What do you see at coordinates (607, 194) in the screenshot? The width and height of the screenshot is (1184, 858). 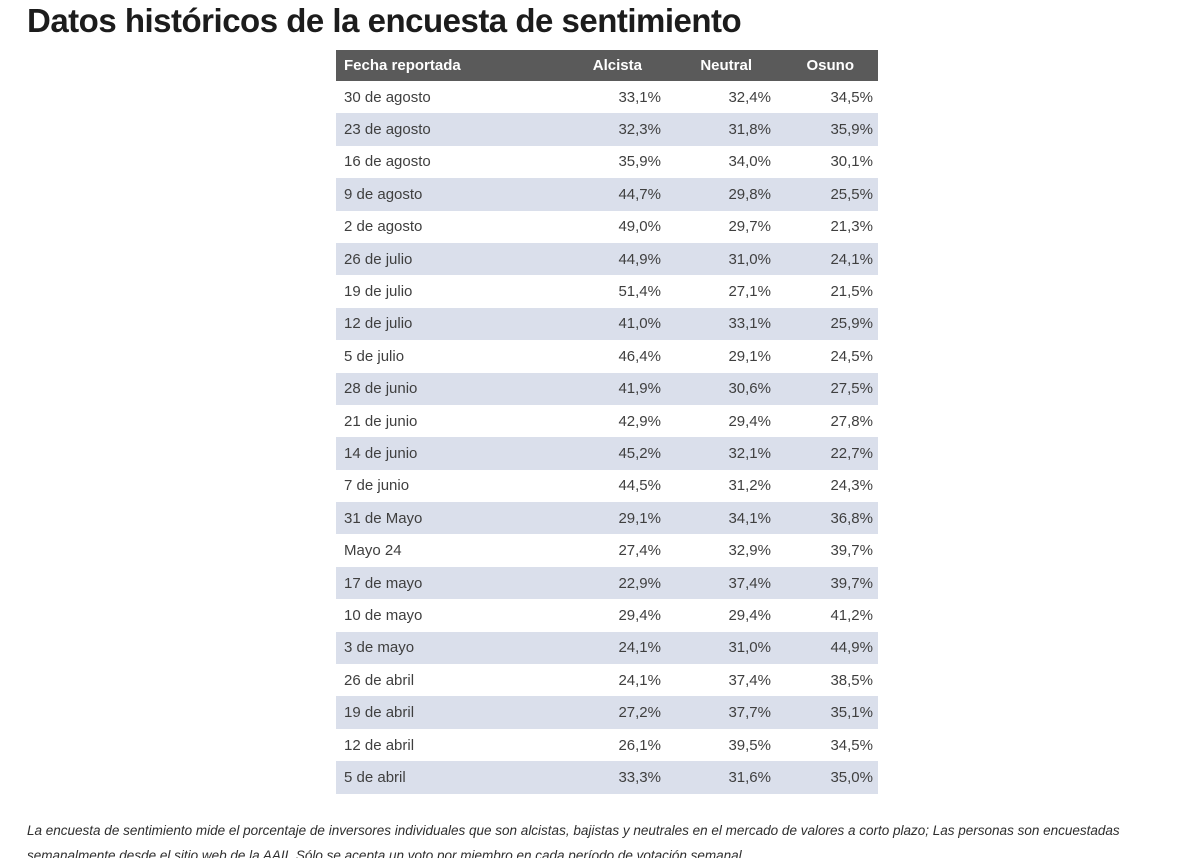 I see `table-row: 9 de agosto 44,7% 29,8% 25,5%` at bounding box center [607, 194].